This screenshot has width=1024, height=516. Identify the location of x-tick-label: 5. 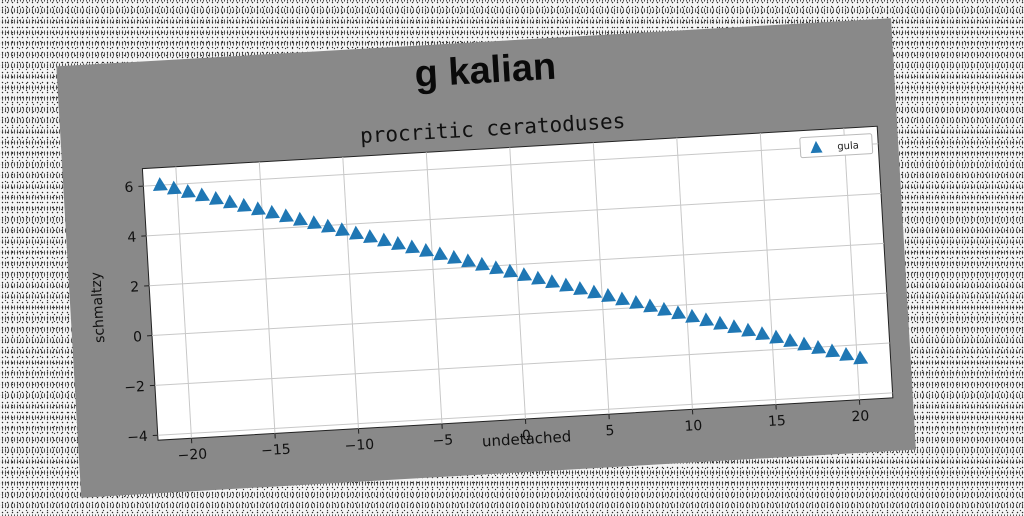
(610, 431).